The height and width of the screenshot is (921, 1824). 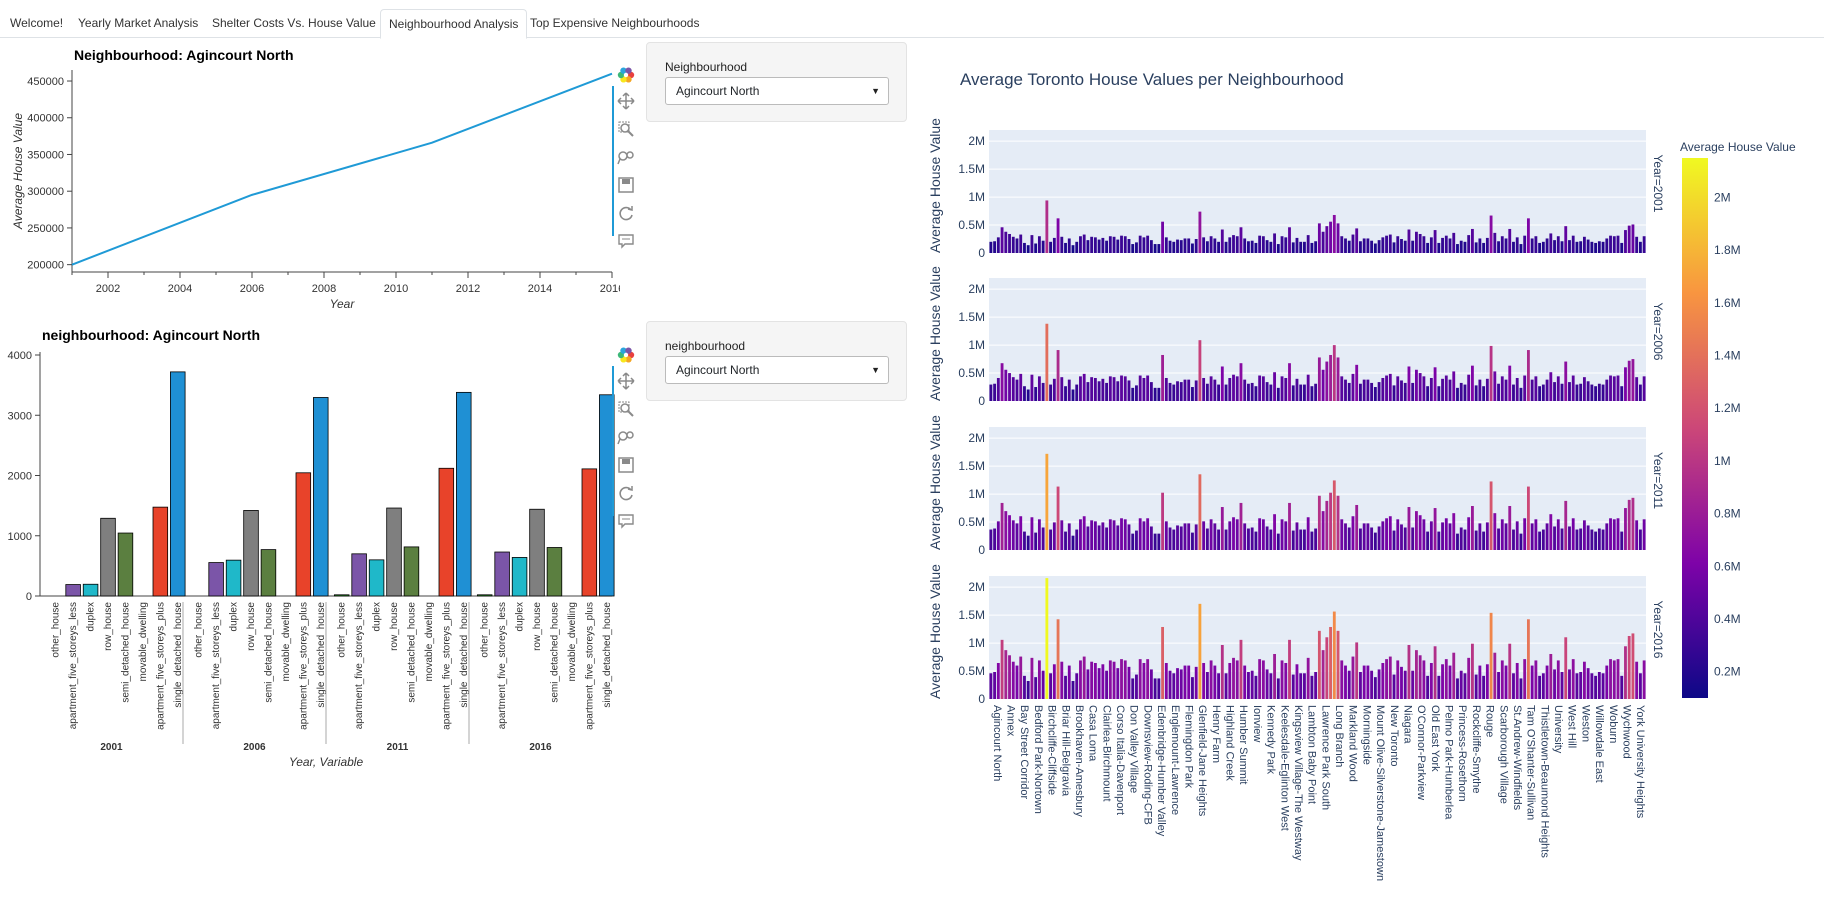 I want to click on neighbourhood-select-lower: Agincourt North ▼, so click(x=777, y=370).